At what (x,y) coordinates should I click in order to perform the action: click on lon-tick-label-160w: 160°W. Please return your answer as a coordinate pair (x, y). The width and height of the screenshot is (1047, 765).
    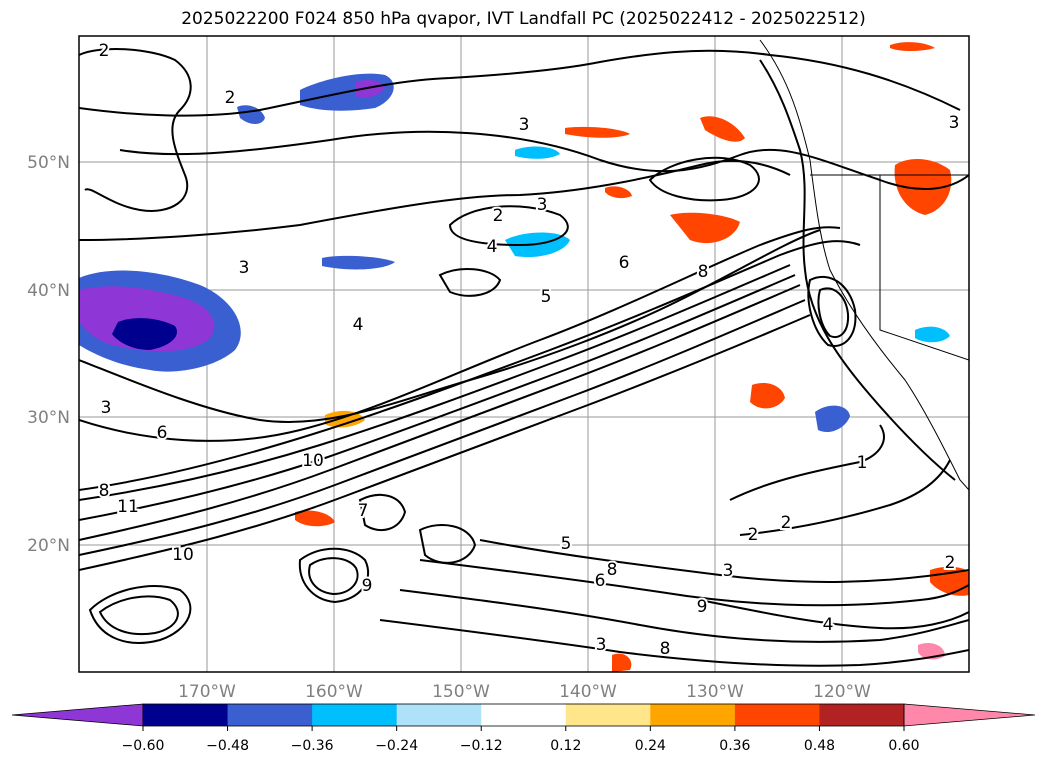
    Looking at the image, I should click on (334, 692).